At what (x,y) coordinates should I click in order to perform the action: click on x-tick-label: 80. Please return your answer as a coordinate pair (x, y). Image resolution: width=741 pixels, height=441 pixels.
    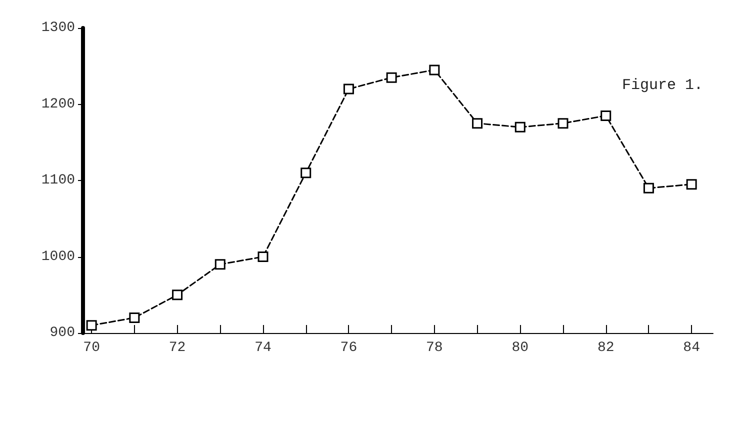
    Looking at the image, I should click on (520, 348).